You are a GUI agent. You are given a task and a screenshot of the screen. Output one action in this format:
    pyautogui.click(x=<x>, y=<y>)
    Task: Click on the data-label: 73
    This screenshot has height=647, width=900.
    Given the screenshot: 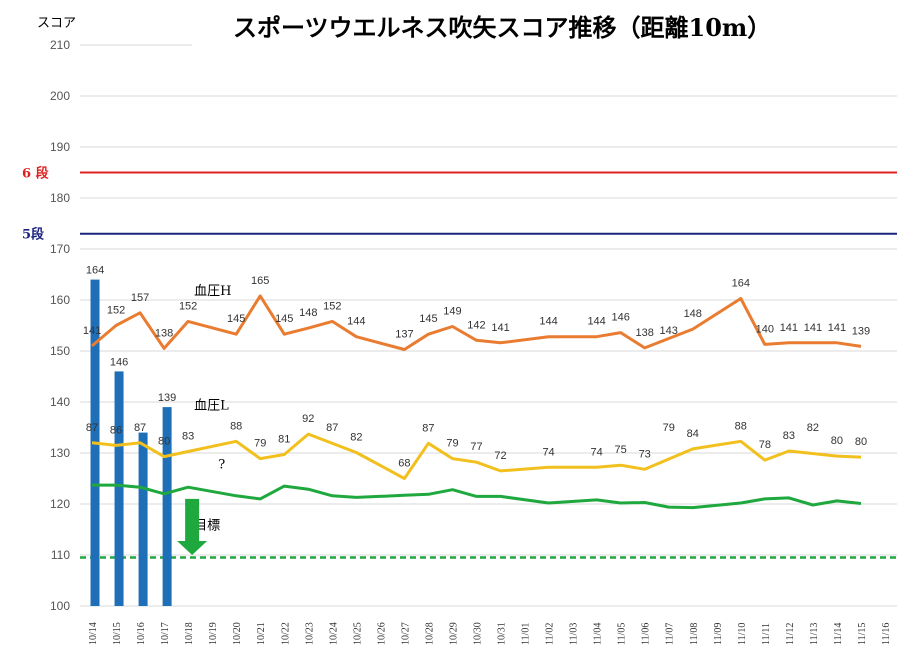 What is the action you would take?
    pyautogui.click(x=645, y=454)
    